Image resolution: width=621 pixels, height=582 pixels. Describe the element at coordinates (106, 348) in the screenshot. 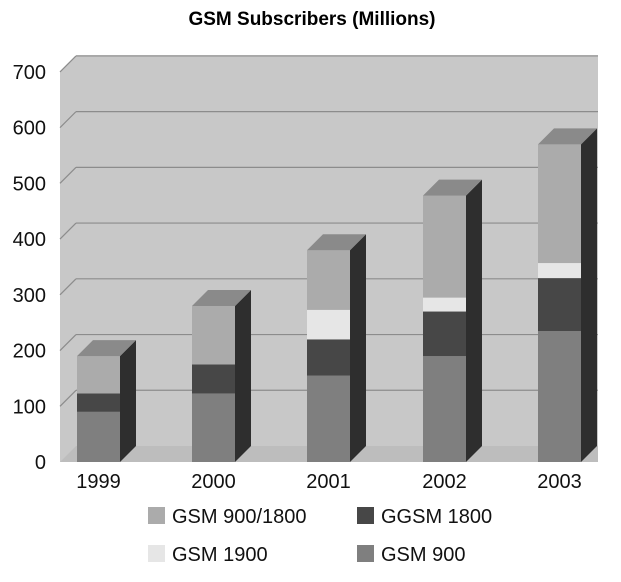

I see `bar-top-1999` at that location.